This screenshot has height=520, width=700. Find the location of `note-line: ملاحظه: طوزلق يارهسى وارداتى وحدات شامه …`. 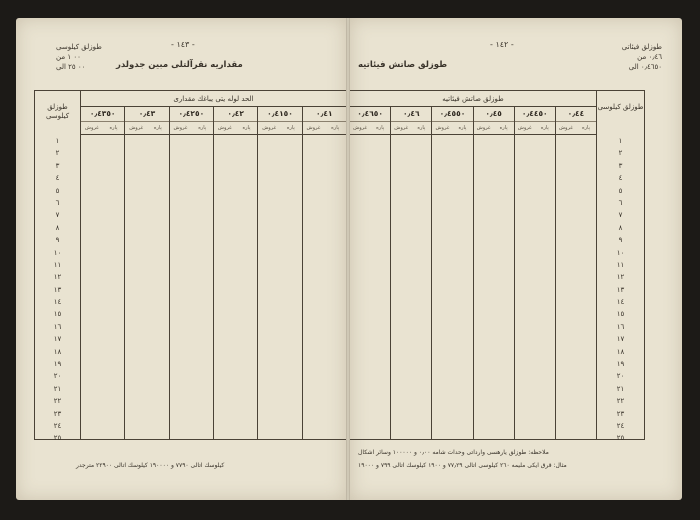

note-line: ملاحظه: طوزلق يارهسى وارداتى وحدات شامه … is located at coordinates (453, 452).